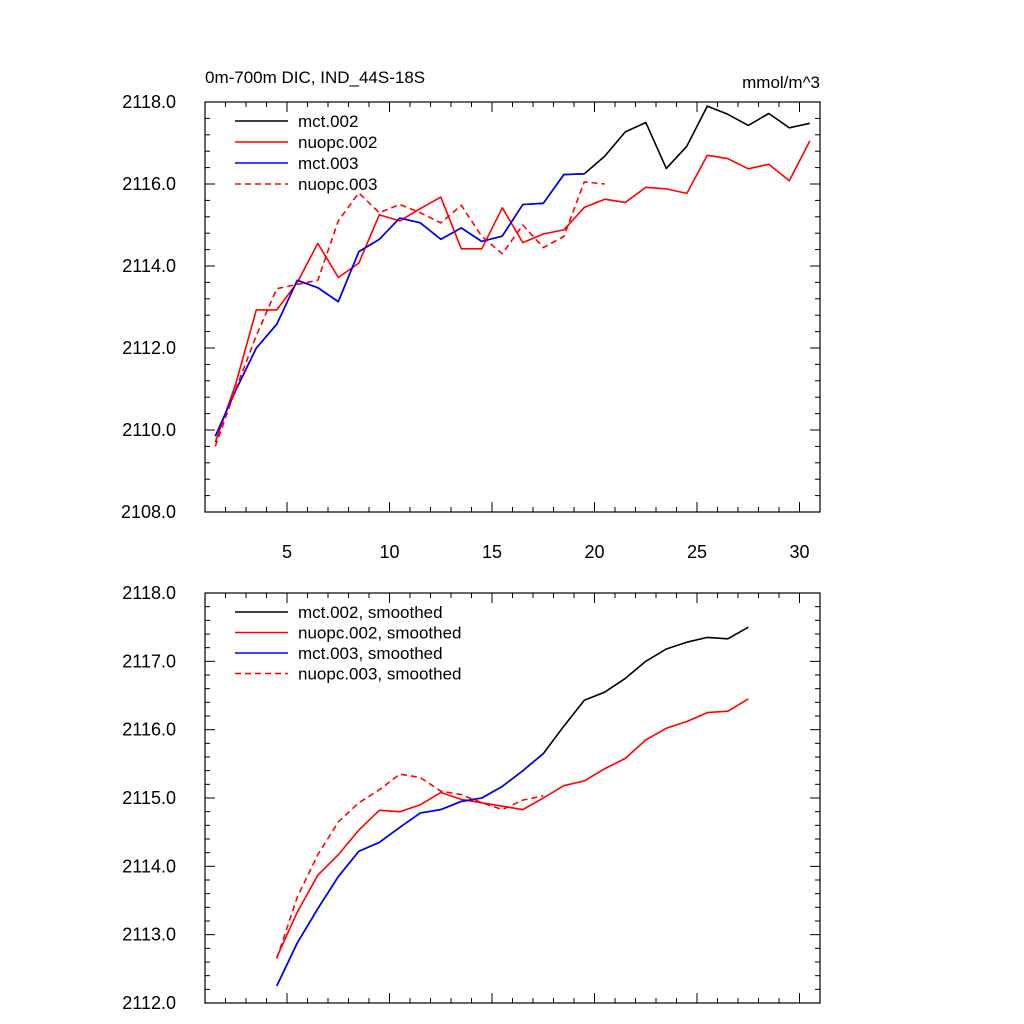 This screenshot has height=1024, width=1024. I want to click on series-line-mct-003-smoothed, so click(410, 869).